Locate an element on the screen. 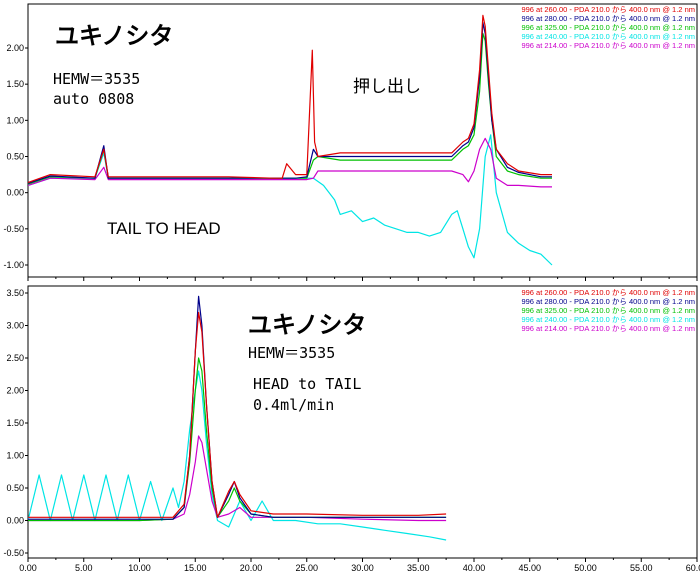 The image size is (700, 577). top-y-tick-label: 1.00 is located at coordinates (15, 120).